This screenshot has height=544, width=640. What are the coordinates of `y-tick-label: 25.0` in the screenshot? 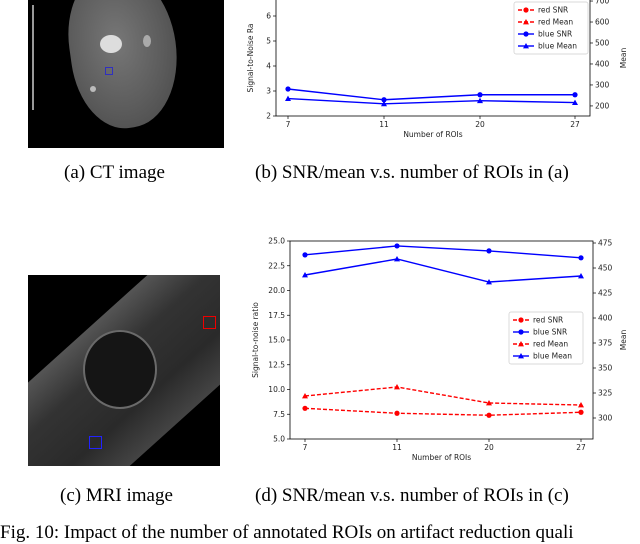 It's located at (276, 241).